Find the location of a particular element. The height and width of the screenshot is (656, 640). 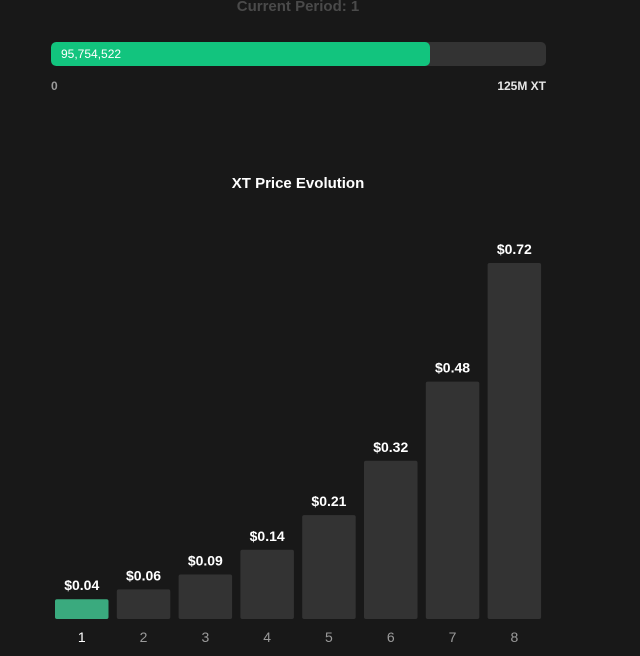

price-label-3: $0.09 is located at coordinates (205, 561).